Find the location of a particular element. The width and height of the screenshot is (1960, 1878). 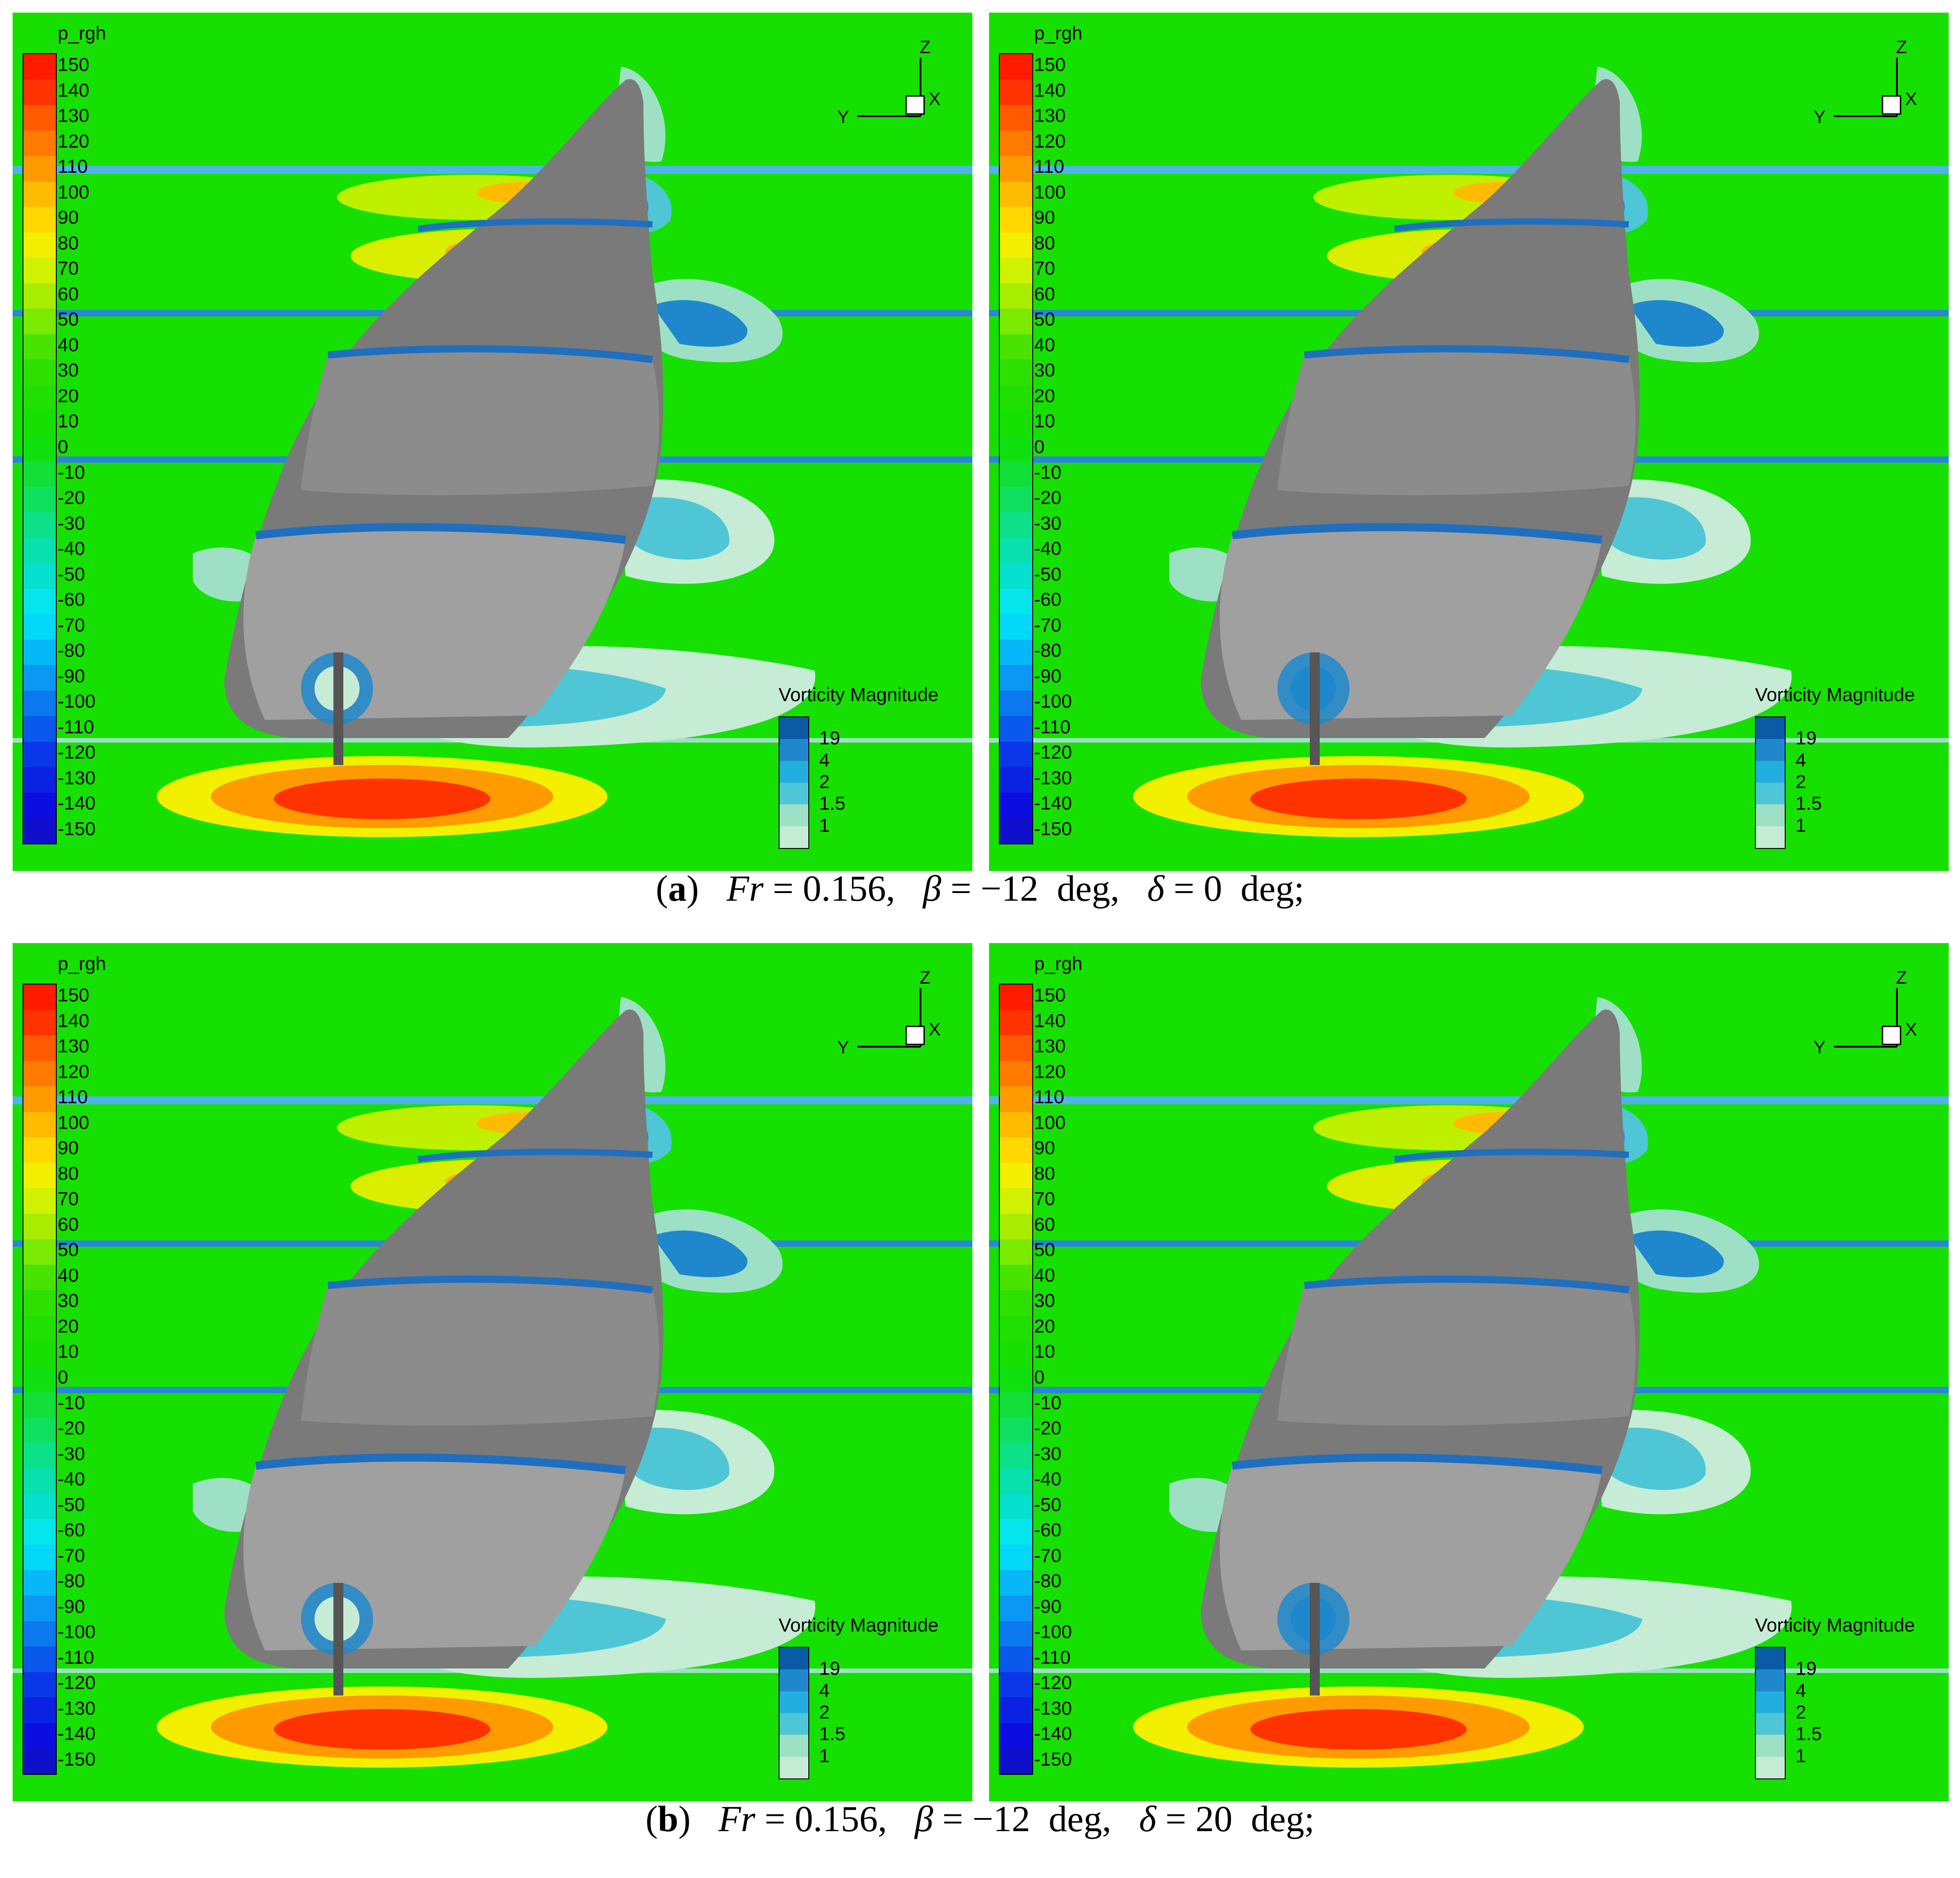

caption-b: (b) Fr = 0.156, β = −12 deg, δ = 20 deg; is located at coordinates (980, 1818).